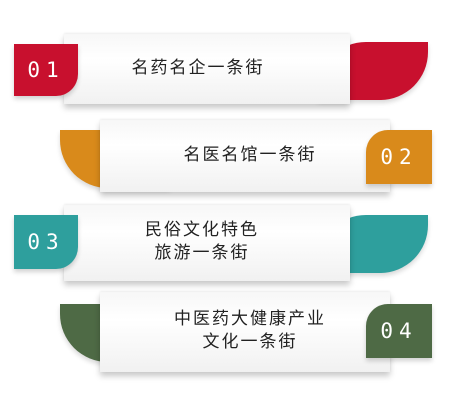 Image resolution: width=455 pixels, height=415 pixels. I want to click on item-03-label-line1: 民俗文化特色, so click(202, 230).